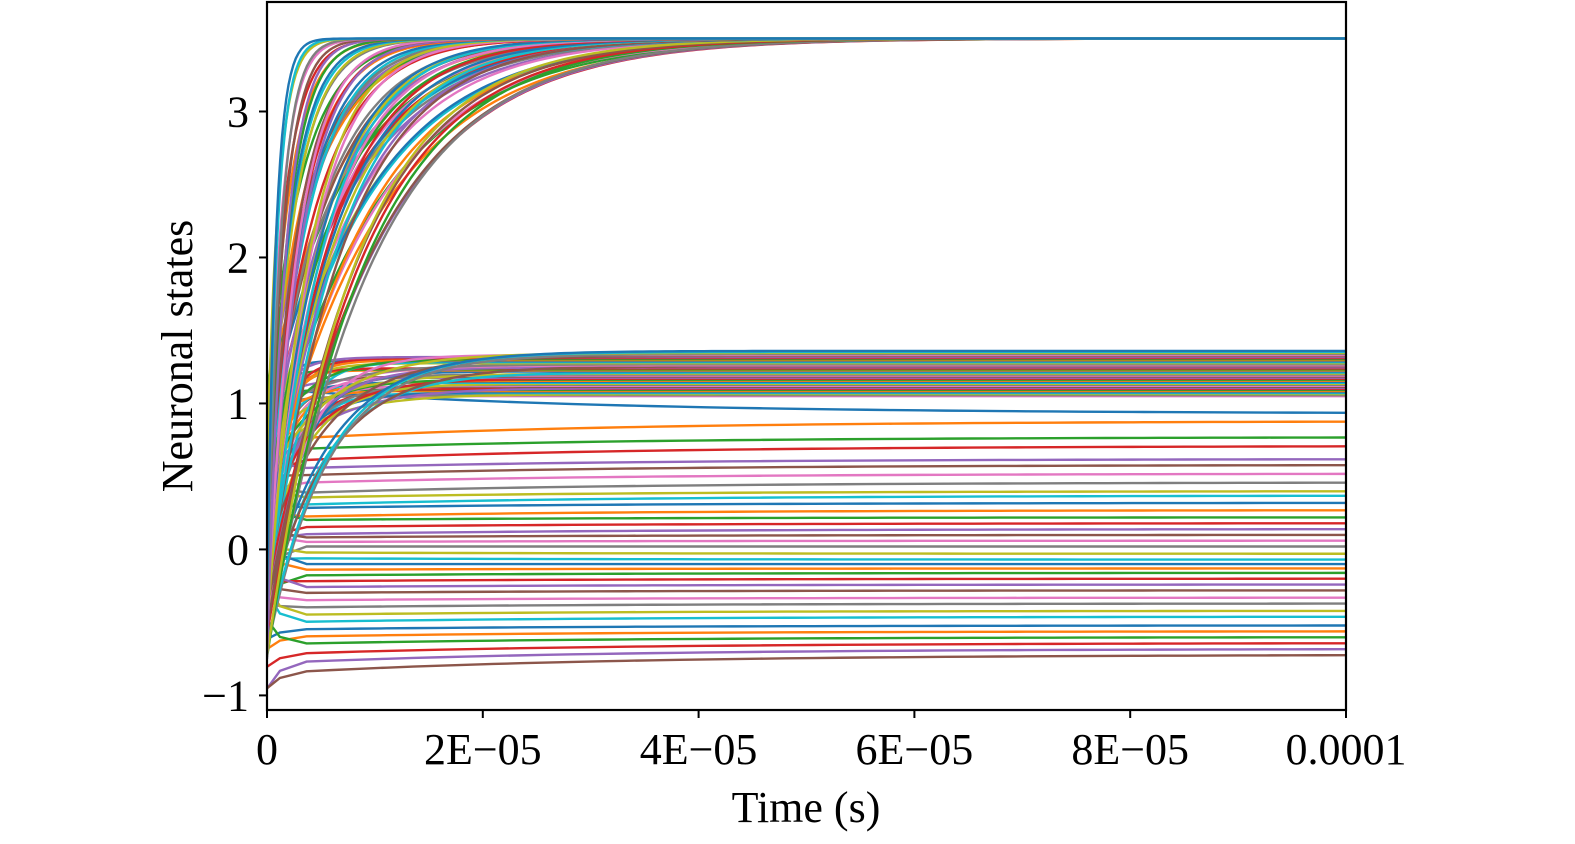  What do you see at coordinates (1346, 749) in the screenshot?
I see `x-tick-label-5: 0.0001` at bounding box center [1346, 749].